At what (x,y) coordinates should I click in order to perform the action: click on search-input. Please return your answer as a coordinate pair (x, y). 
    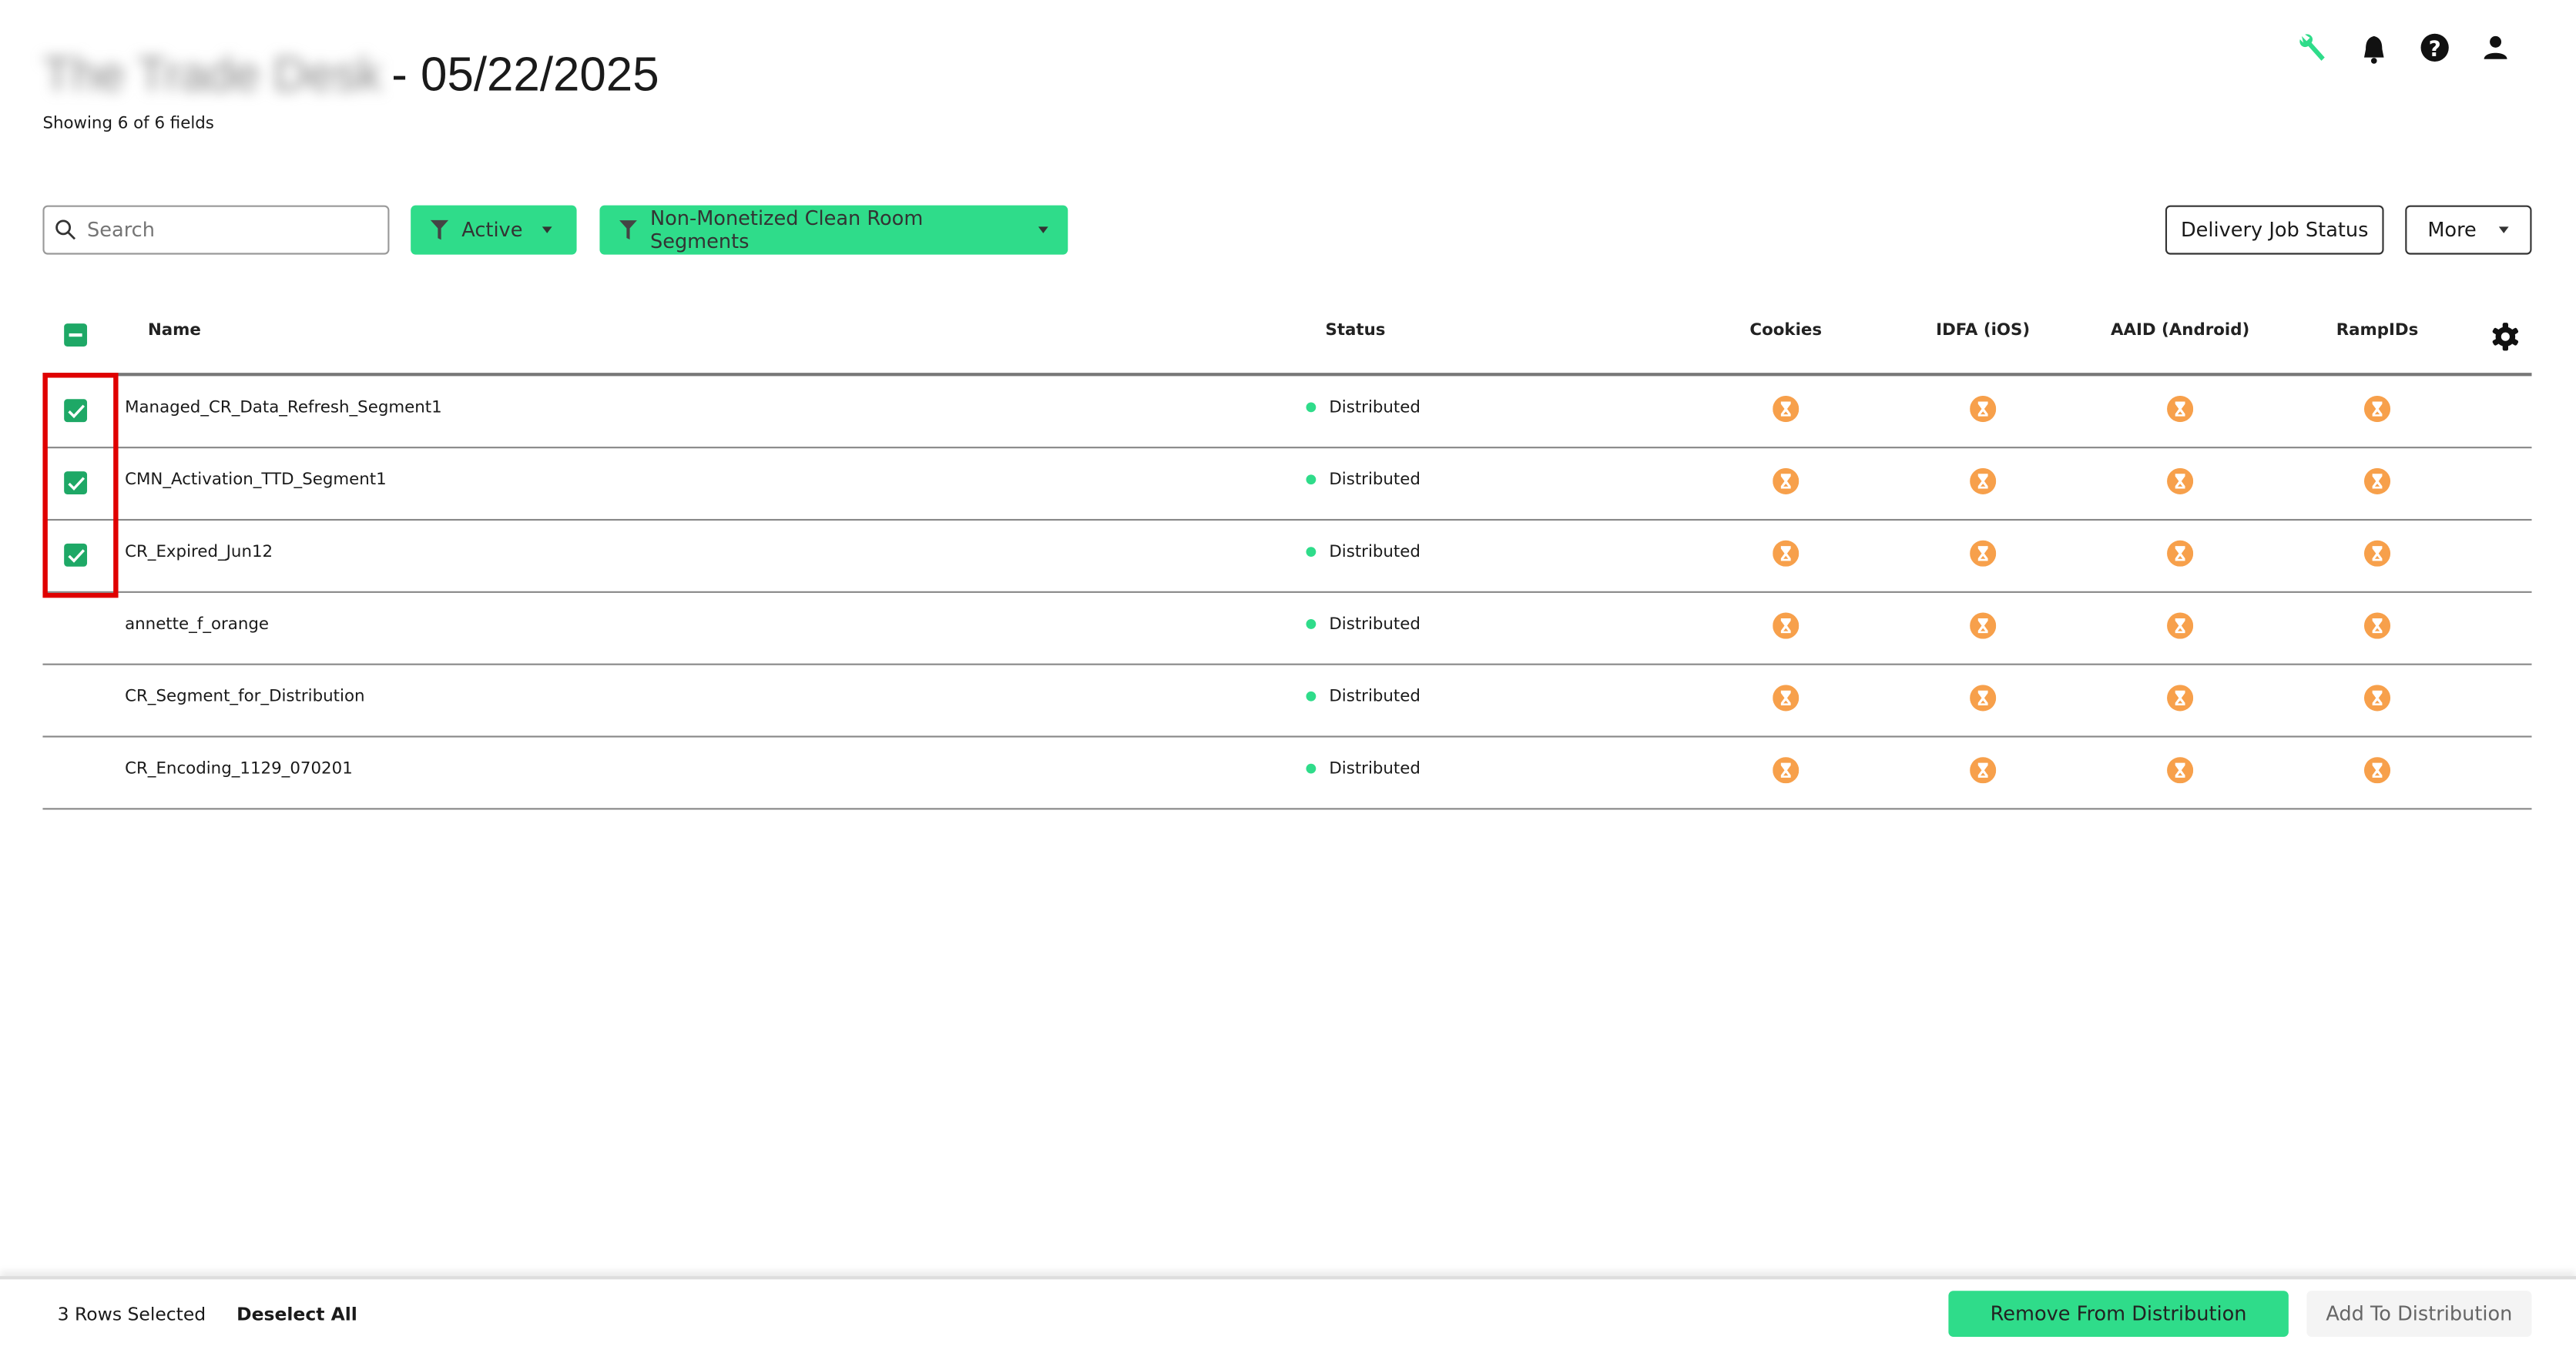
    Looking at the image, I should click on (218, 229).